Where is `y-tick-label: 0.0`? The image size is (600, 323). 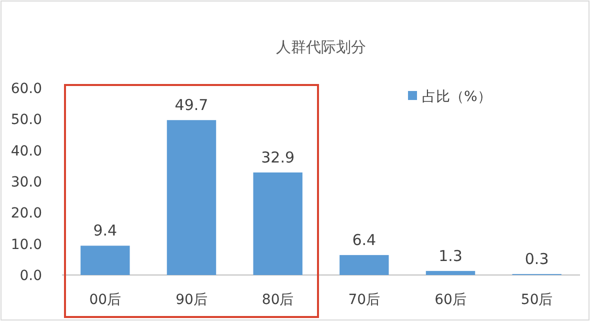
y-tick-label: 0.0 is located at coordinates (31, 276).